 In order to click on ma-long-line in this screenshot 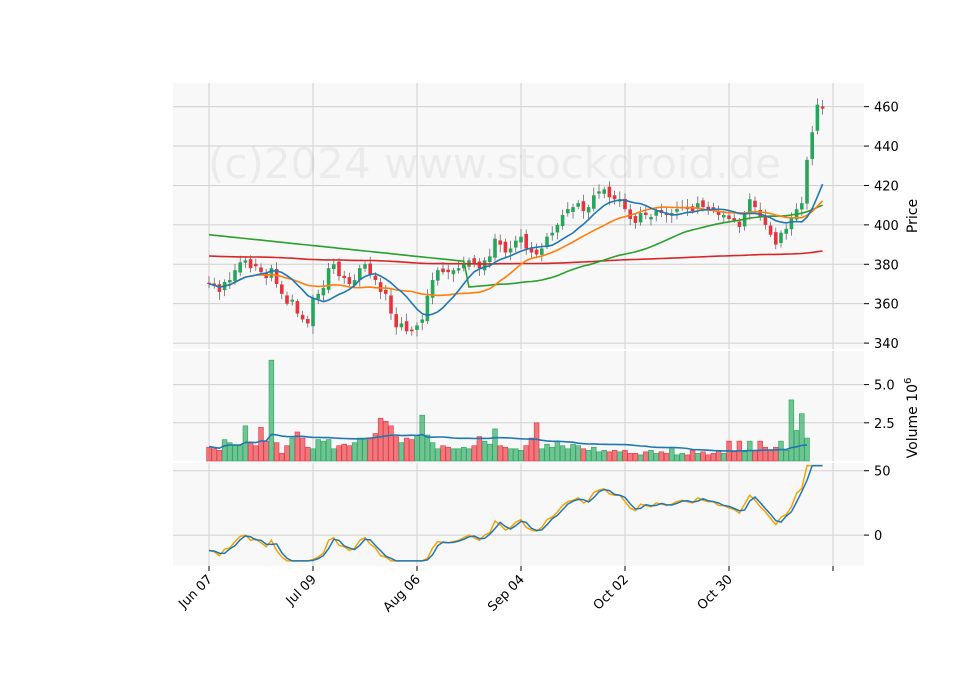, I will do `click(515, 257)`.